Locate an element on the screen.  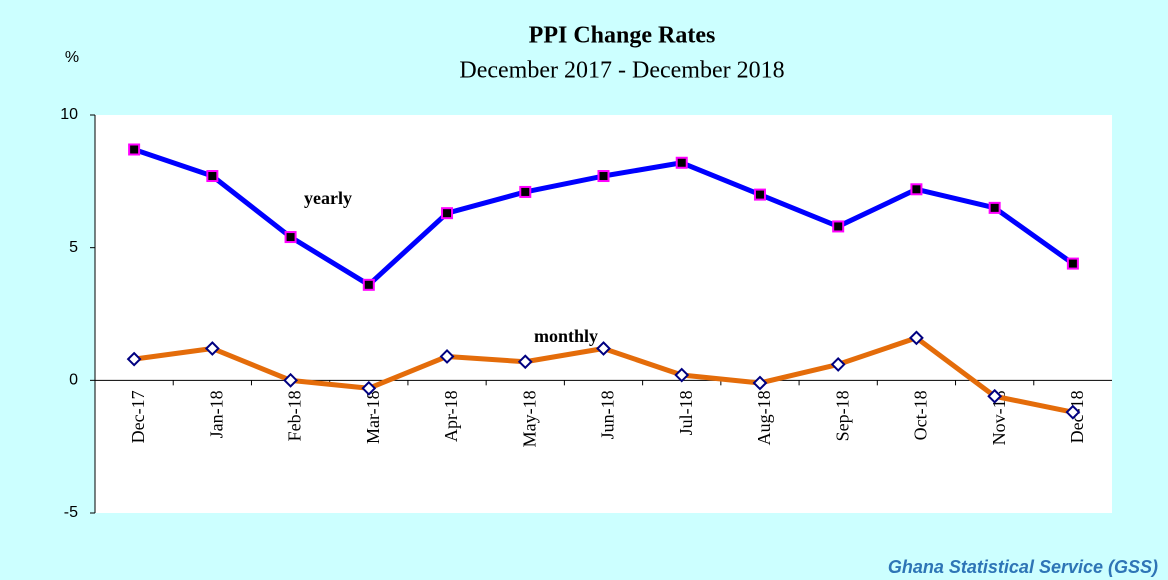
chart-subtitle: December 2017 - December 2018 is located at coordinates (621, 71).